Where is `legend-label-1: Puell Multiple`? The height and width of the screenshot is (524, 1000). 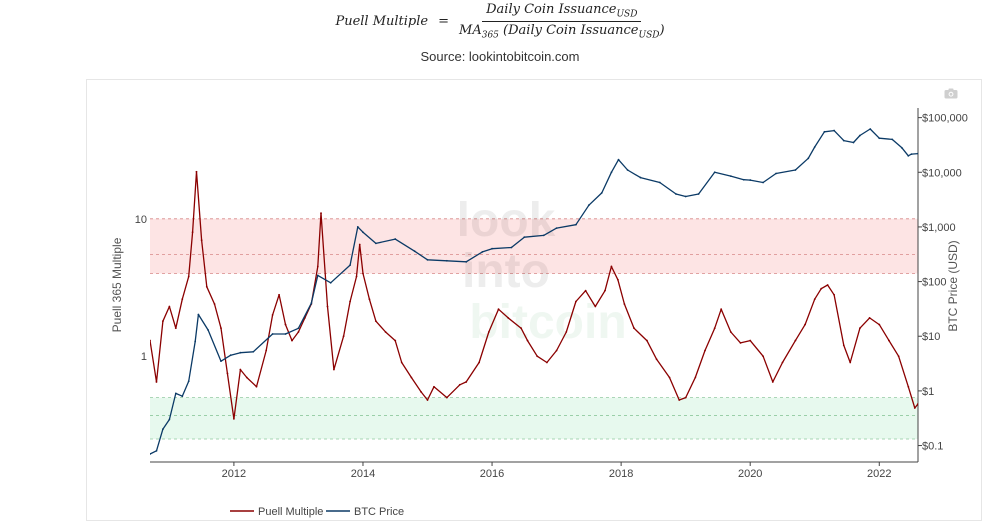 legend-label-1: Puell Multiple is located at coordinates (290, 512).